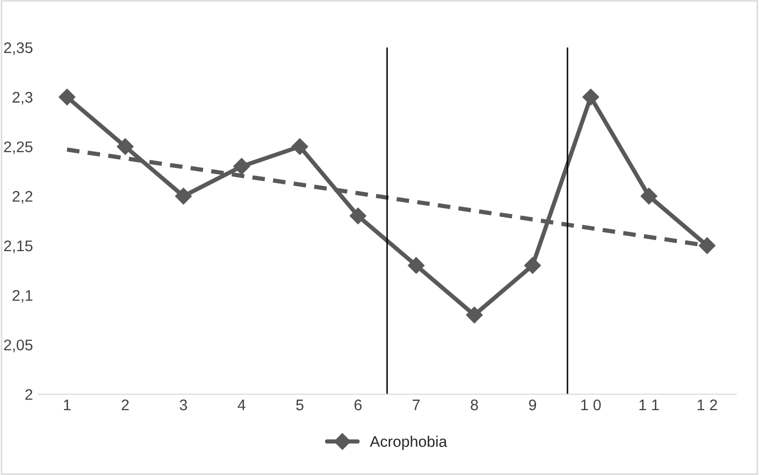  What do you see at coordinates (409, 443) in the screenshot?
I see `legend-label: Acrophobia` at bounding box center [409, 443].